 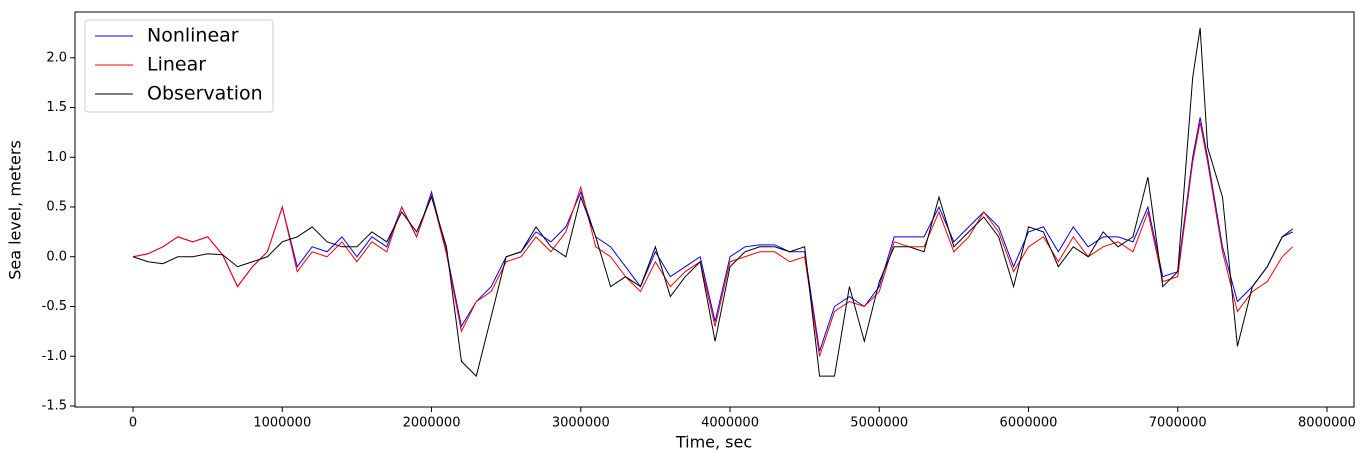 I want to click on y-tick-label: 1.5, so click(x=56, y=107).